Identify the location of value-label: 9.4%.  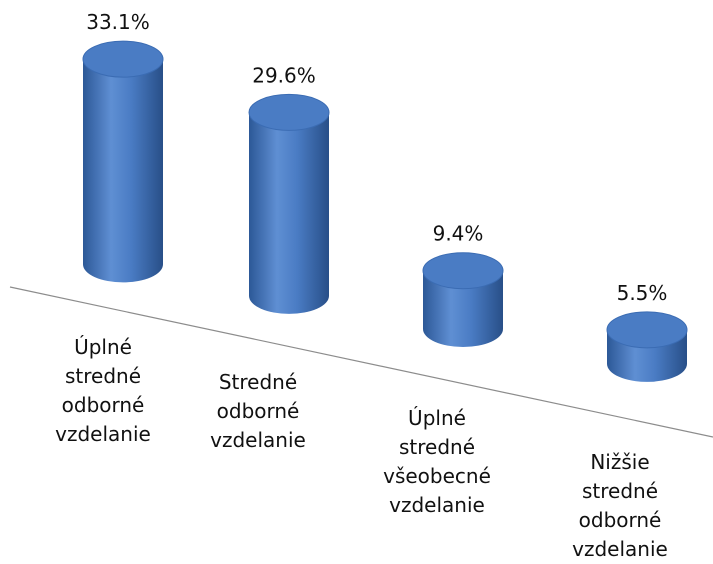
(458, 234).